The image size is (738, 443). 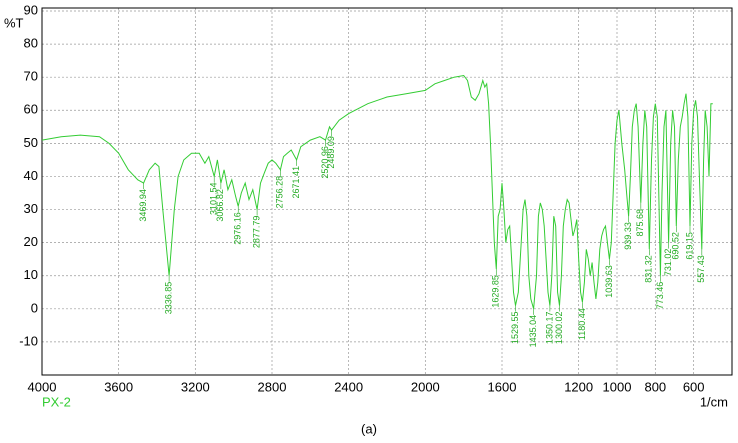 What do you see at coordinates (31, 109) in the screenshot?
I see `y-tick-label: 60` at bounding box center [31, 109].